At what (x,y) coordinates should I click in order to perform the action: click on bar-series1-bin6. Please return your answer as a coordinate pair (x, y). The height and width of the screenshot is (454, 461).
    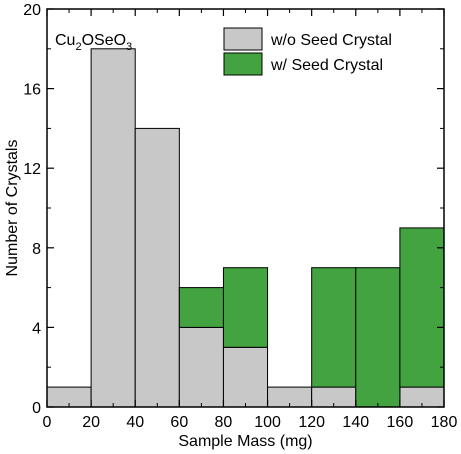
    Looking at the image, I should click on (334, 327).